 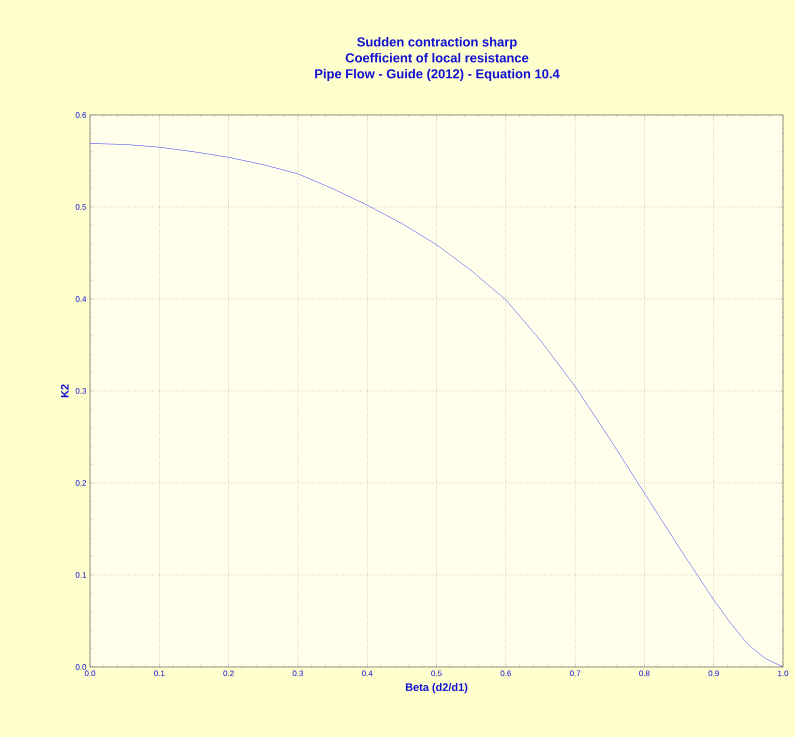 What do you see at coordinates (437, 59) in the screenshot?
I see `chart-title: Sudden contraction sharp Coefficient of local resistance Pipe Flow - Guide (2012) - Equation 10.4` at bounding box center [437, 59].